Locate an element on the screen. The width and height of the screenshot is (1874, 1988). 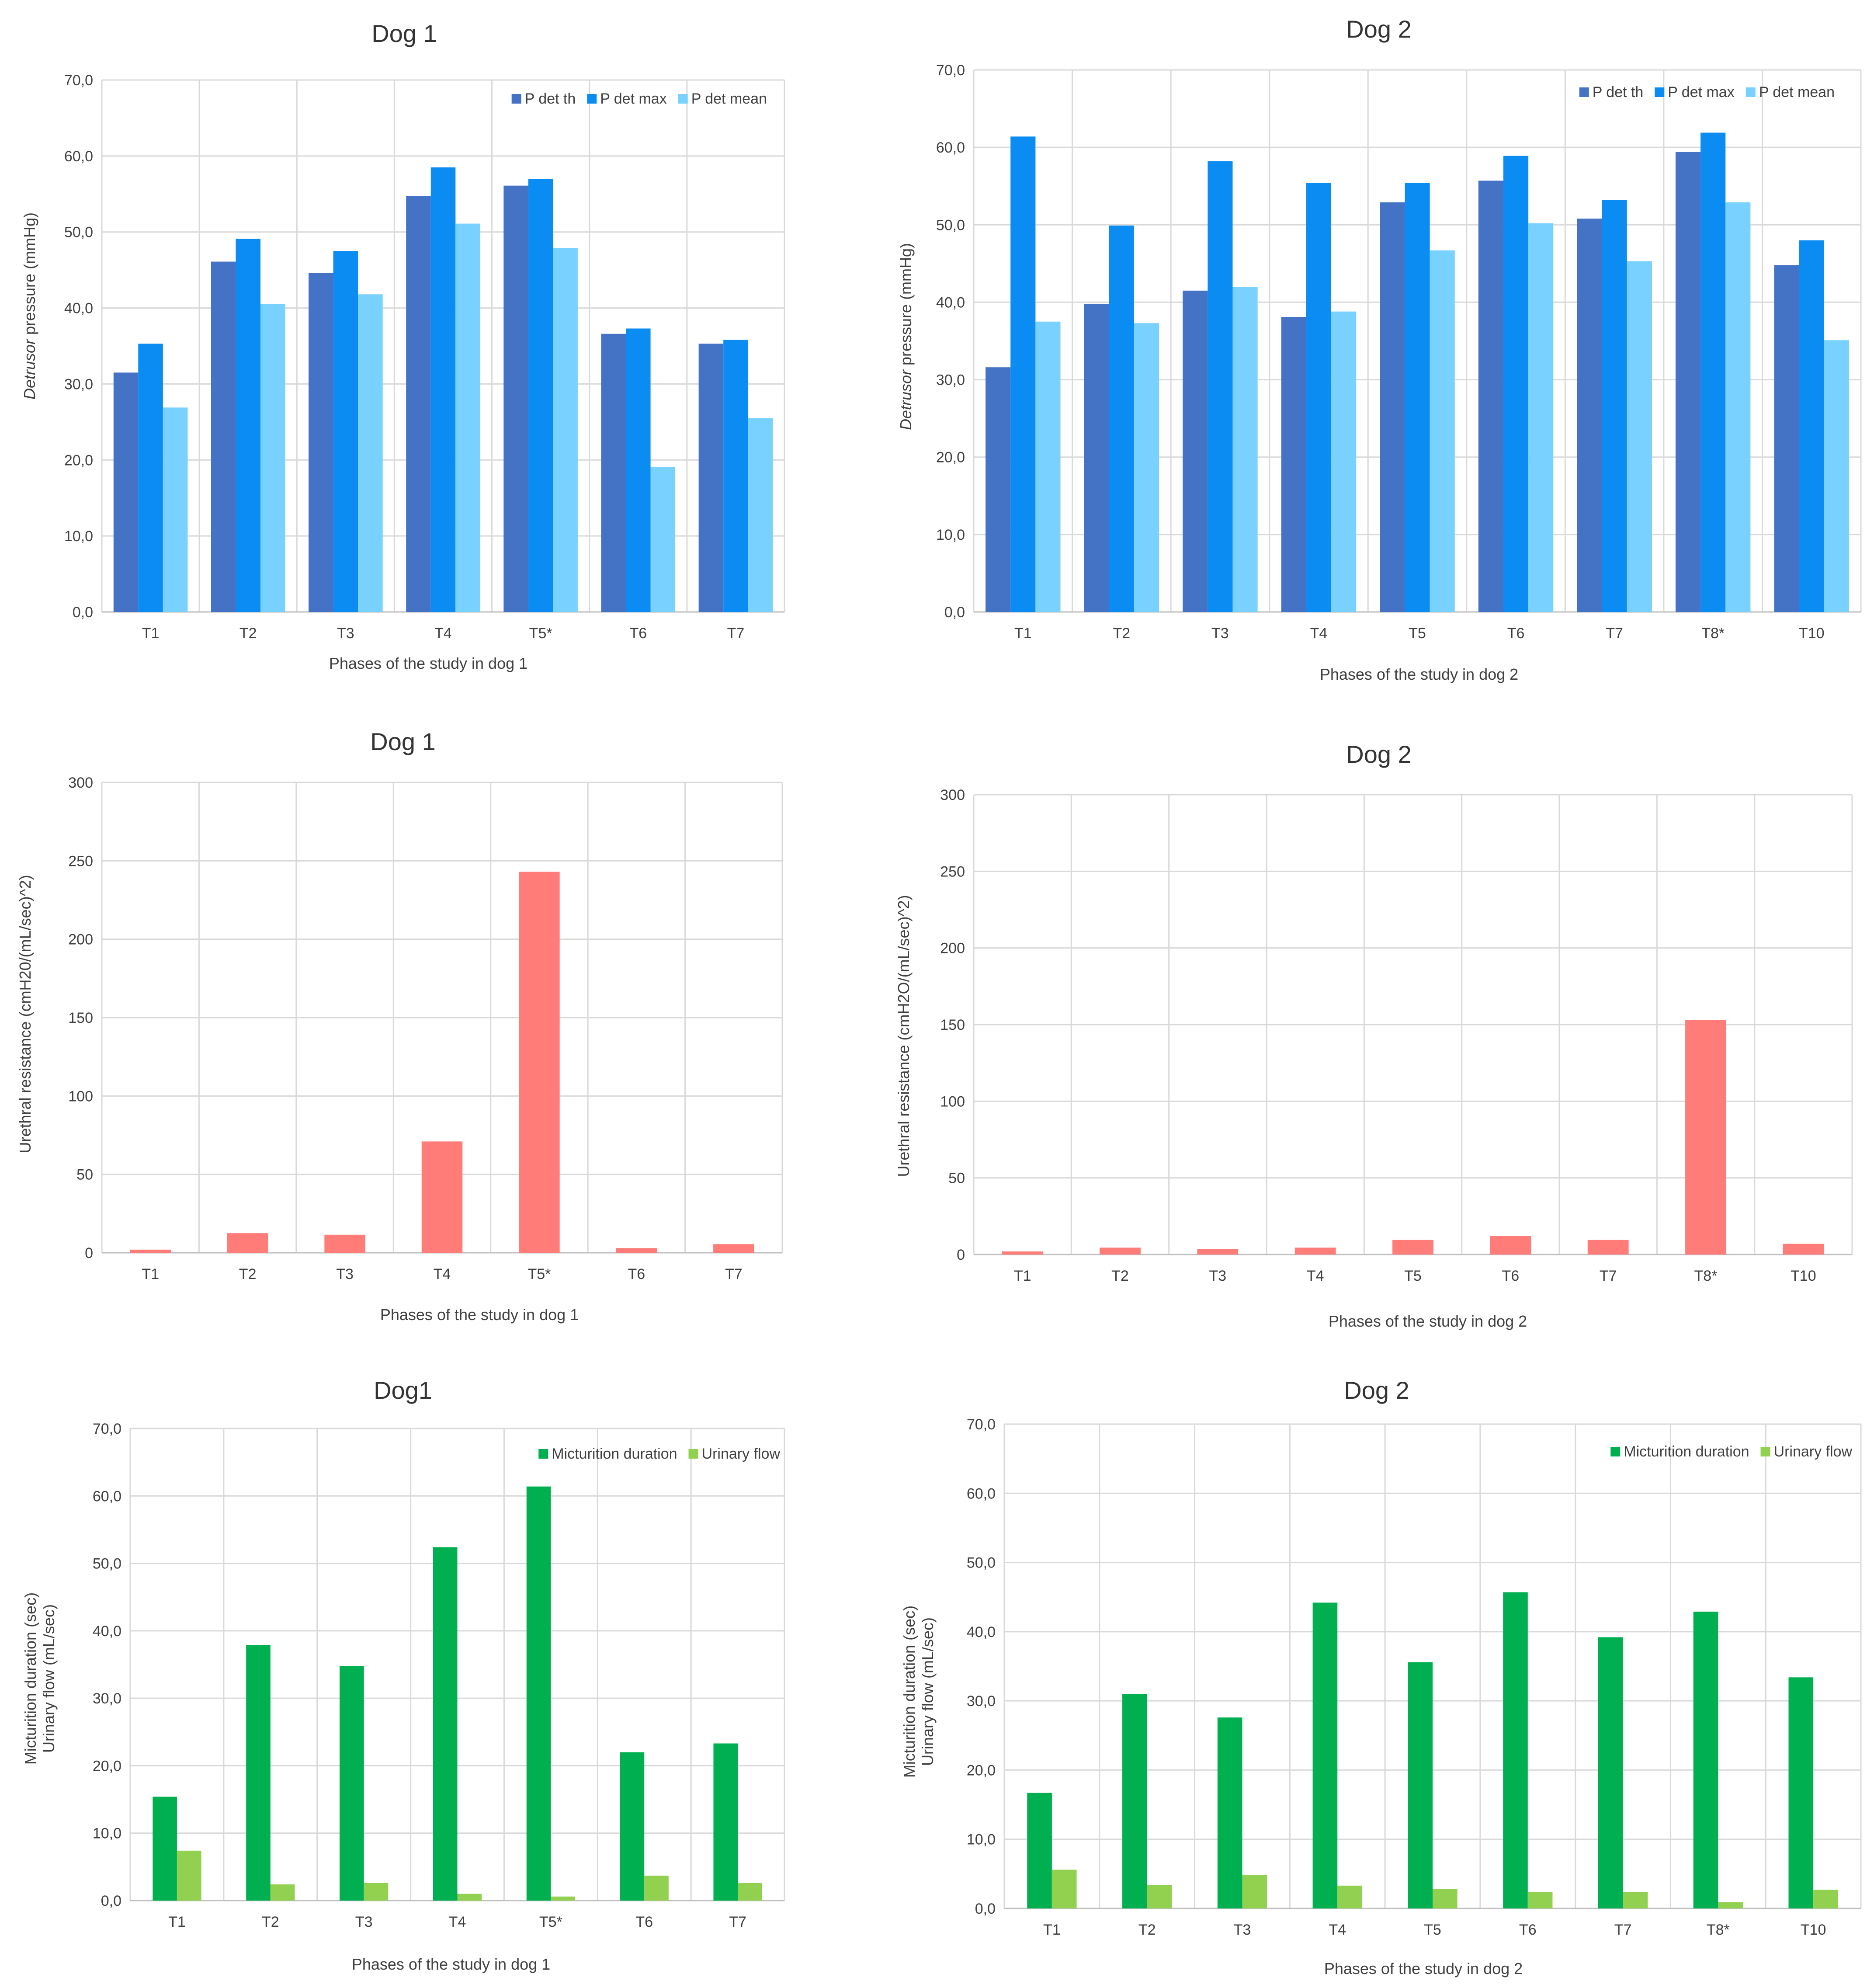
y-axis-label: Detrusor pressure (mmHg) is located at coordinates (906, 336).